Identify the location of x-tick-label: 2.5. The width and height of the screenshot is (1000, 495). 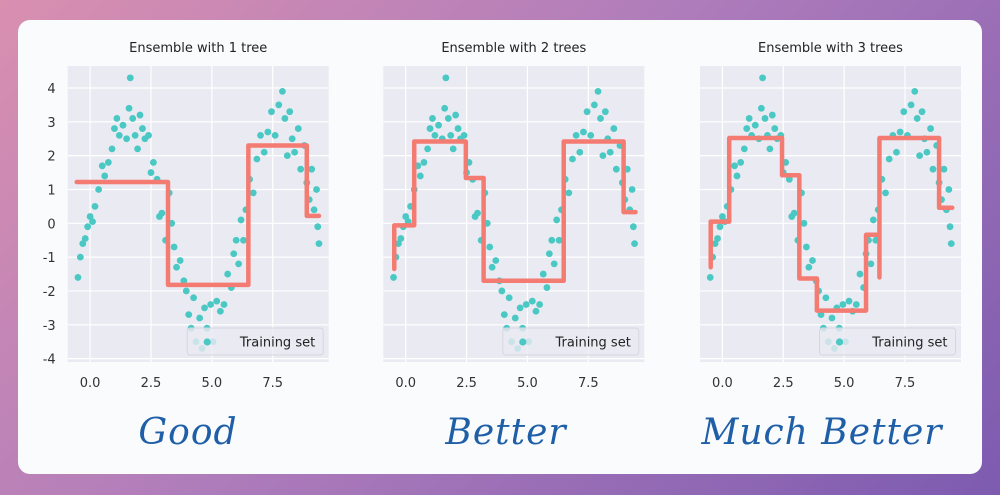
(466, 383).